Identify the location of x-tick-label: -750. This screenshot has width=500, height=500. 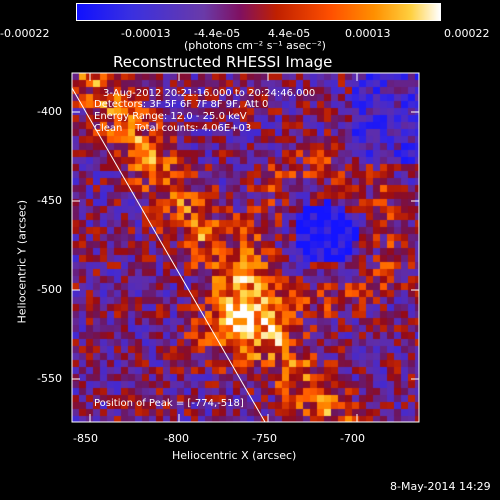
(264, 438).